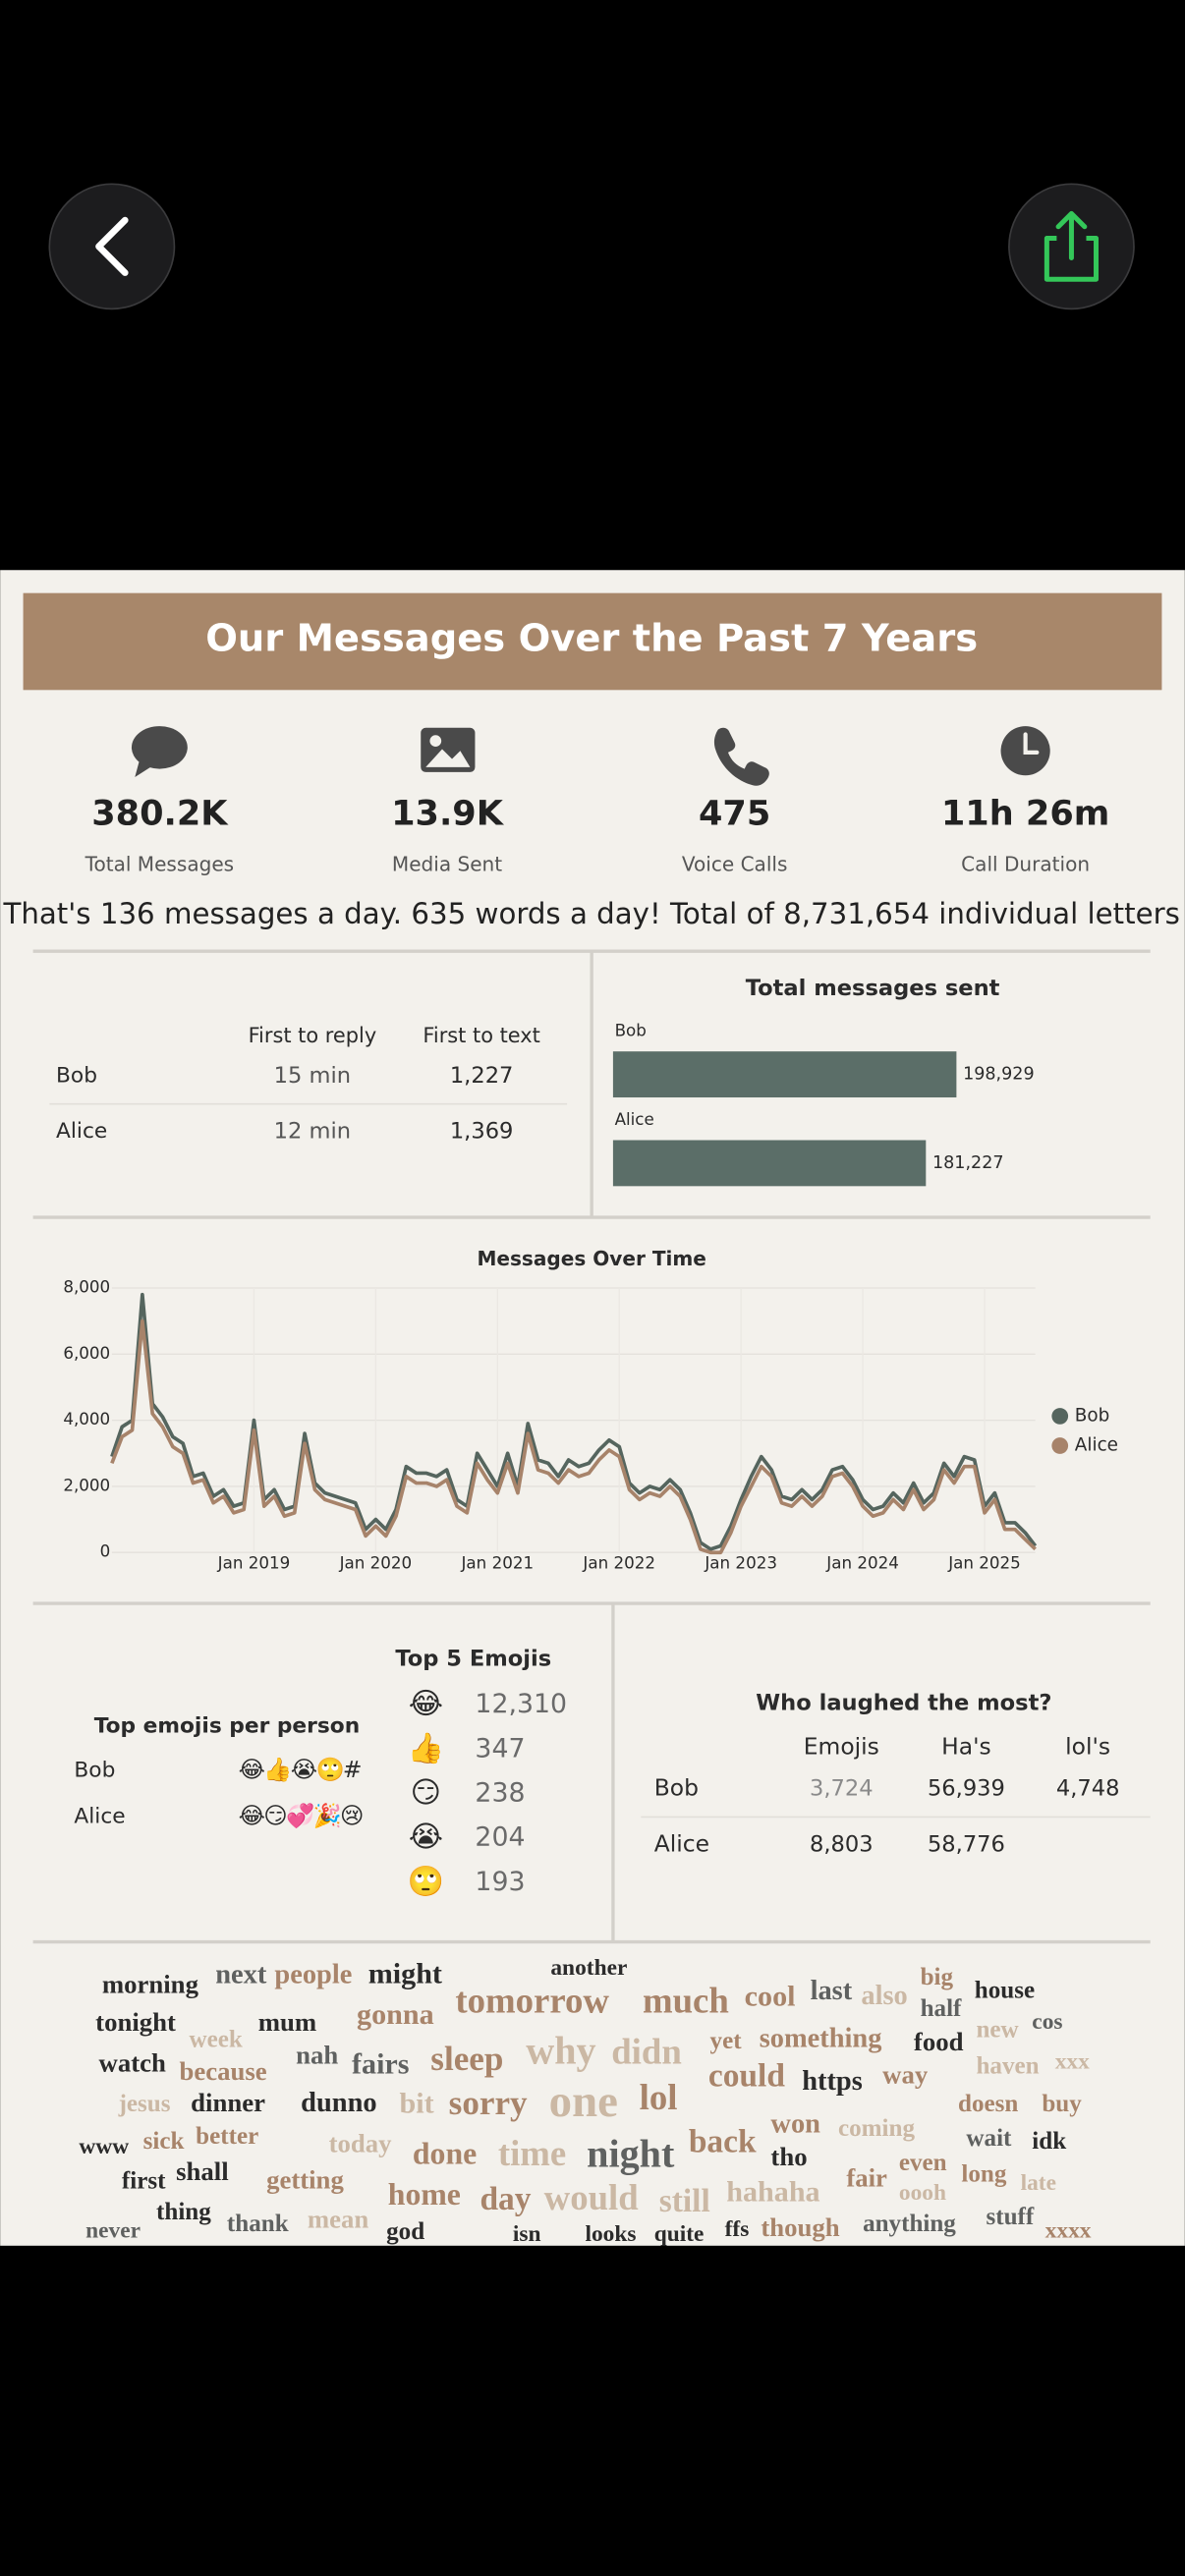 The width and height of the screenshot is (1185, 2576). Describe the element at coordinates (521, 1704) in the screenshot. I see `emoji-count: 12,310` at that location.